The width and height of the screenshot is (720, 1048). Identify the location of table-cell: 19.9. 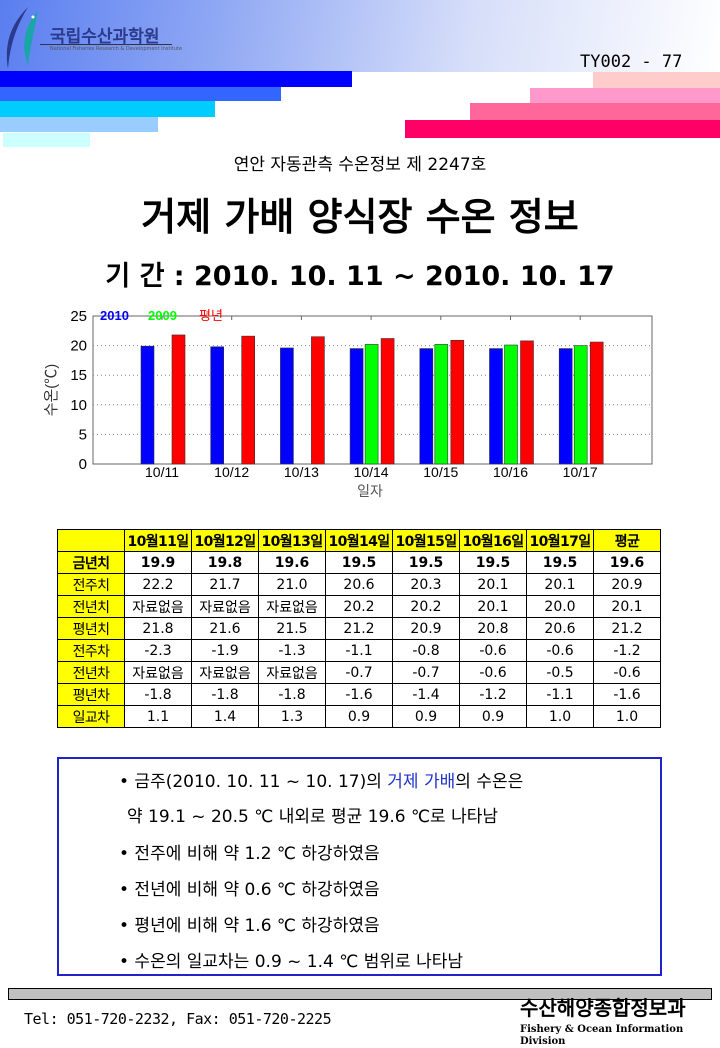
(158, 562).